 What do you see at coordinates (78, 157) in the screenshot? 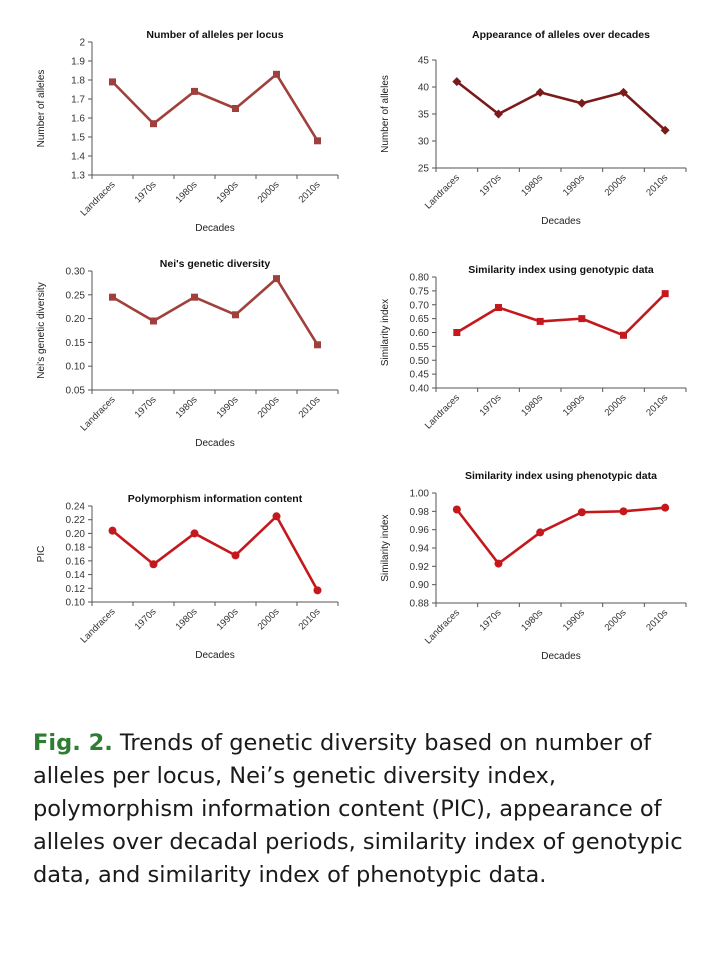
I see `chart-1-y-tick-label: 1.4` at bounding box center [78, 157].